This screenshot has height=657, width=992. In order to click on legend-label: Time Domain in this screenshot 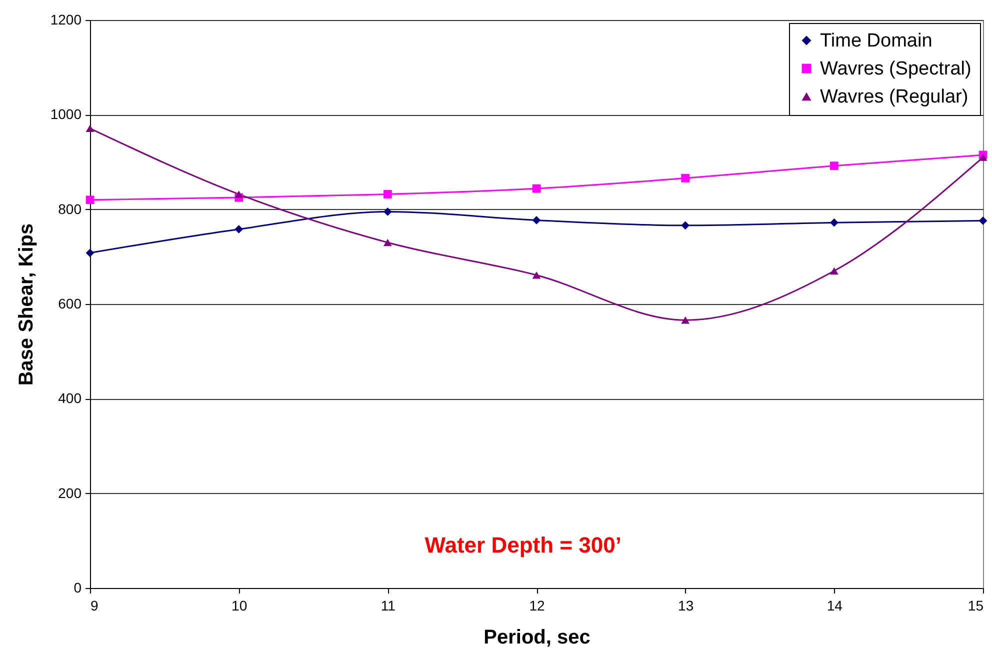, I will do `click(876, 41)`.